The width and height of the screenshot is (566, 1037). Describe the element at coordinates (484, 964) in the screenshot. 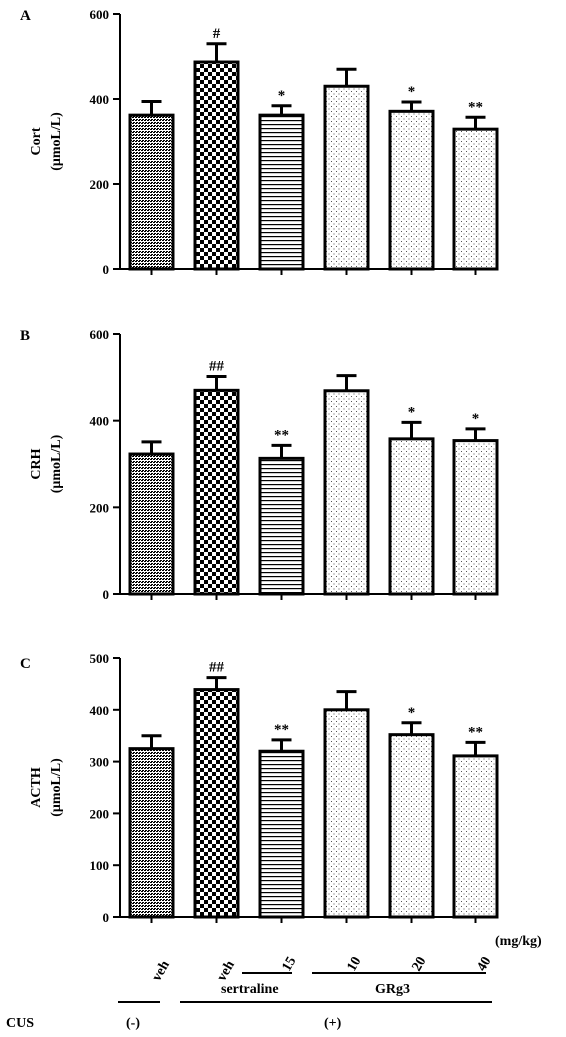

I see `x-tick-label: 40` at that location.